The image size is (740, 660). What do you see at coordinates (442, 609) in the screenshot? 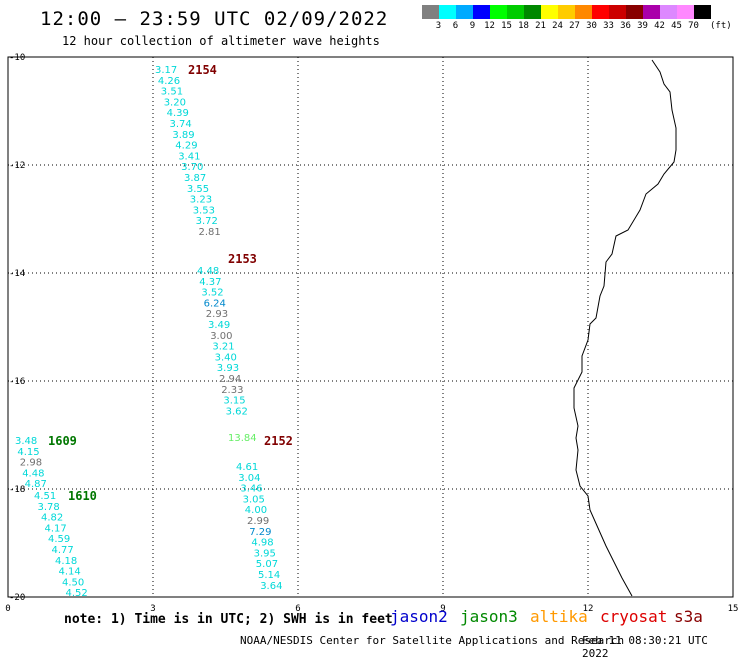
I see `lon-label: 9` at bounding box center [442, 609].